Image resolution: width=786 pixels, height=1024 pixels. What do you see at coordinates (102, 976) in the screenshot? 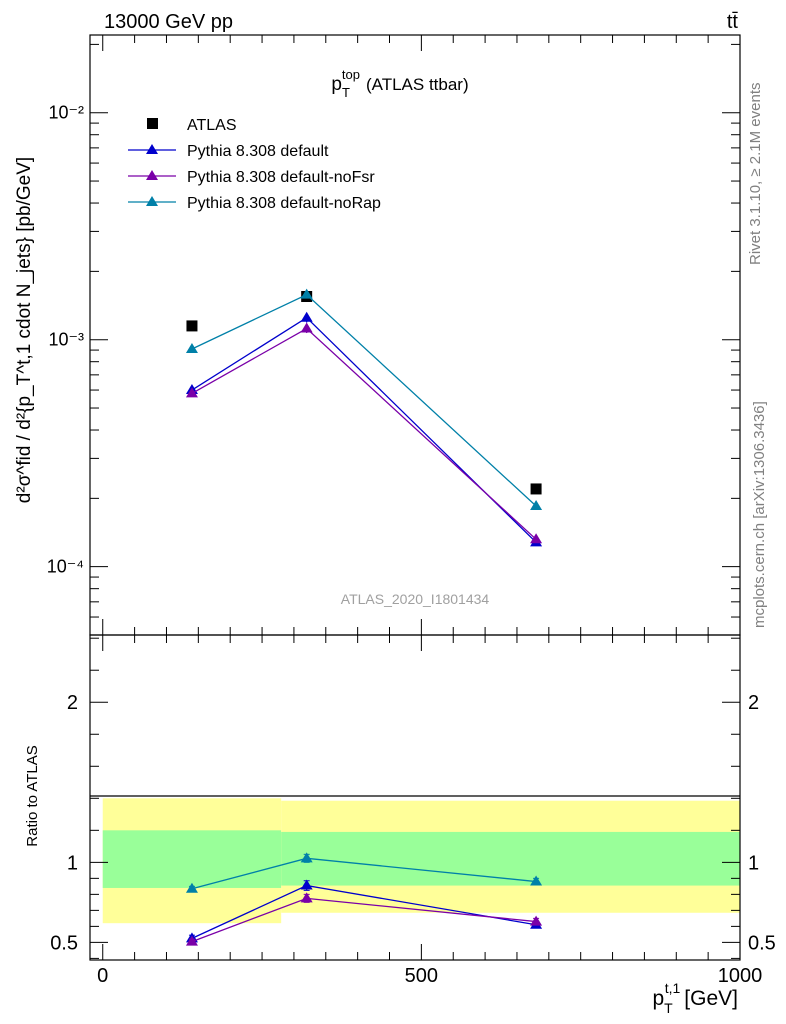
I see `x-tick-label: 0` at bounding box center [102, 976].